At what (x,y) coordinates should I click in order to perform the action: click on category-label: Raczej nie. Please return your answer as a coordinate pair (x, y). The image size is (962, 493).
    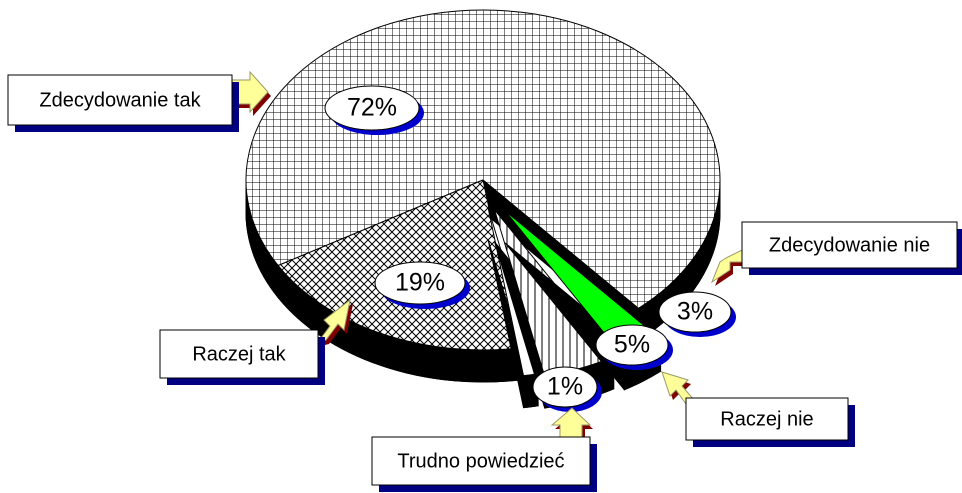
    Looking at the image, I should click on (766, 419).